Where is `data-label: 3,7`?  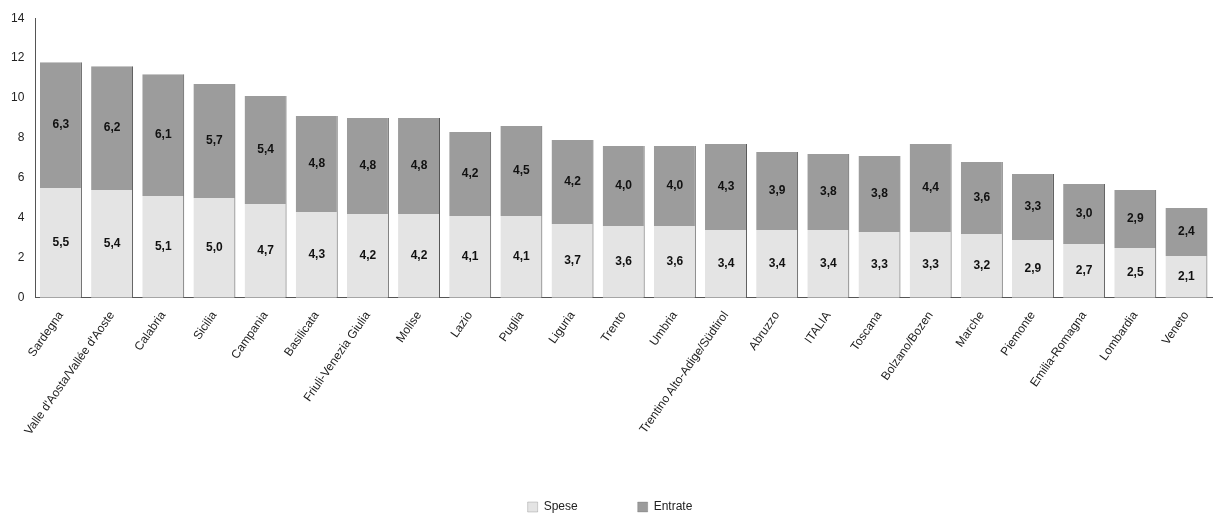 data-label: 3,7 is located at coordinates (573, 260).